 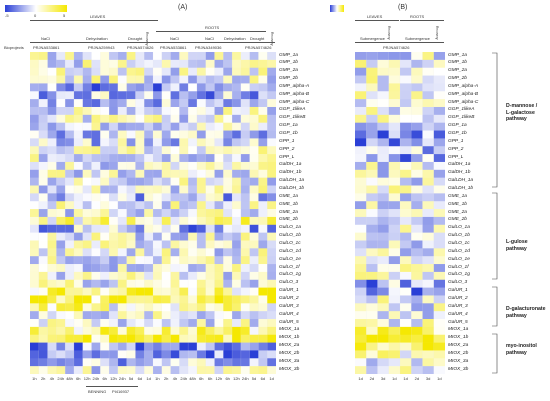 What do you see at coordinates (458, 330) in the screenshot?
I see `gene-label: MIOX_1a` at bounding box center [458, 330].